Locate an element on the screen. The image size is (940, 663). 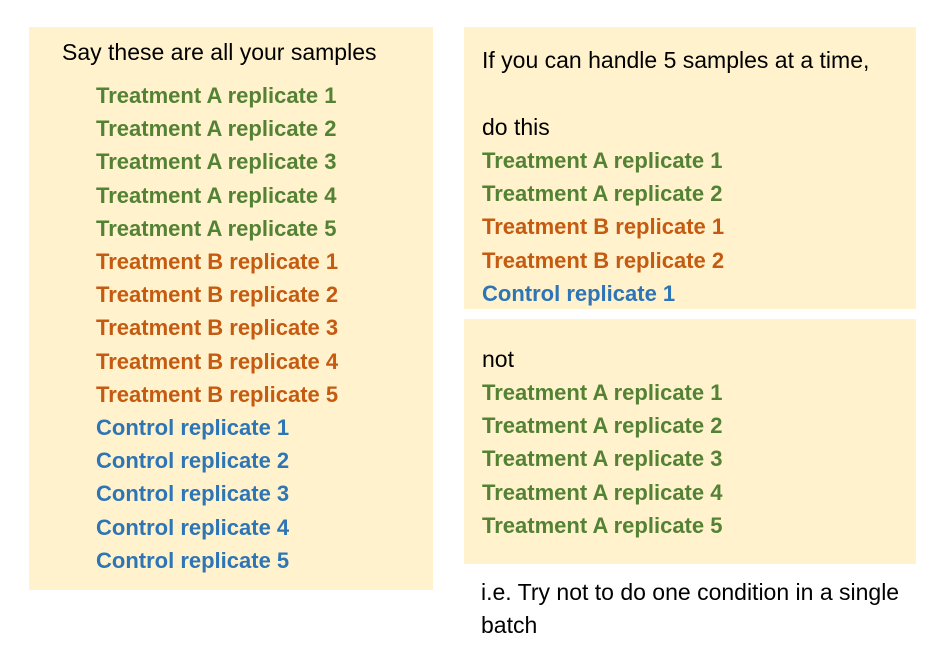
sample-item: Control replicate 3 is located at coordinates (193, 494).